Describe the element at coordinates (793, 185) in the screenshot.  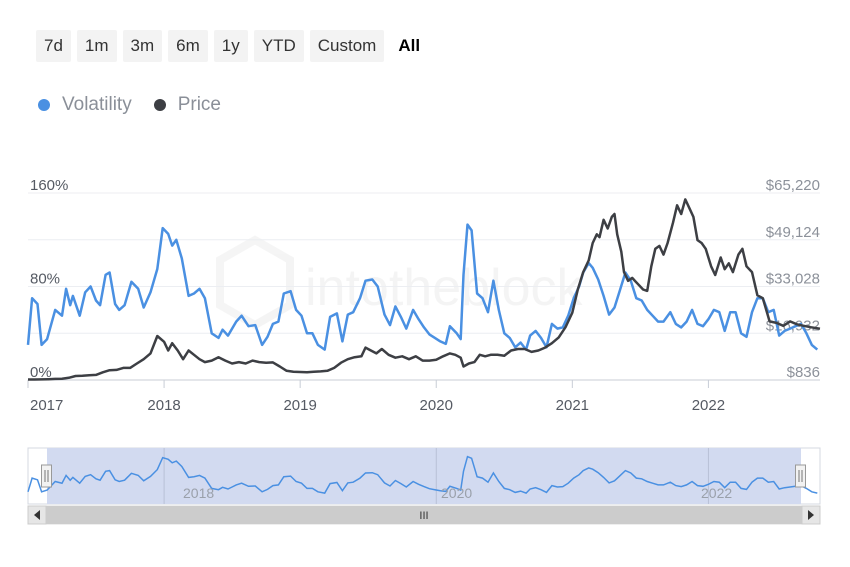
I see `right-axis-tick-label: $65,220` at that location.